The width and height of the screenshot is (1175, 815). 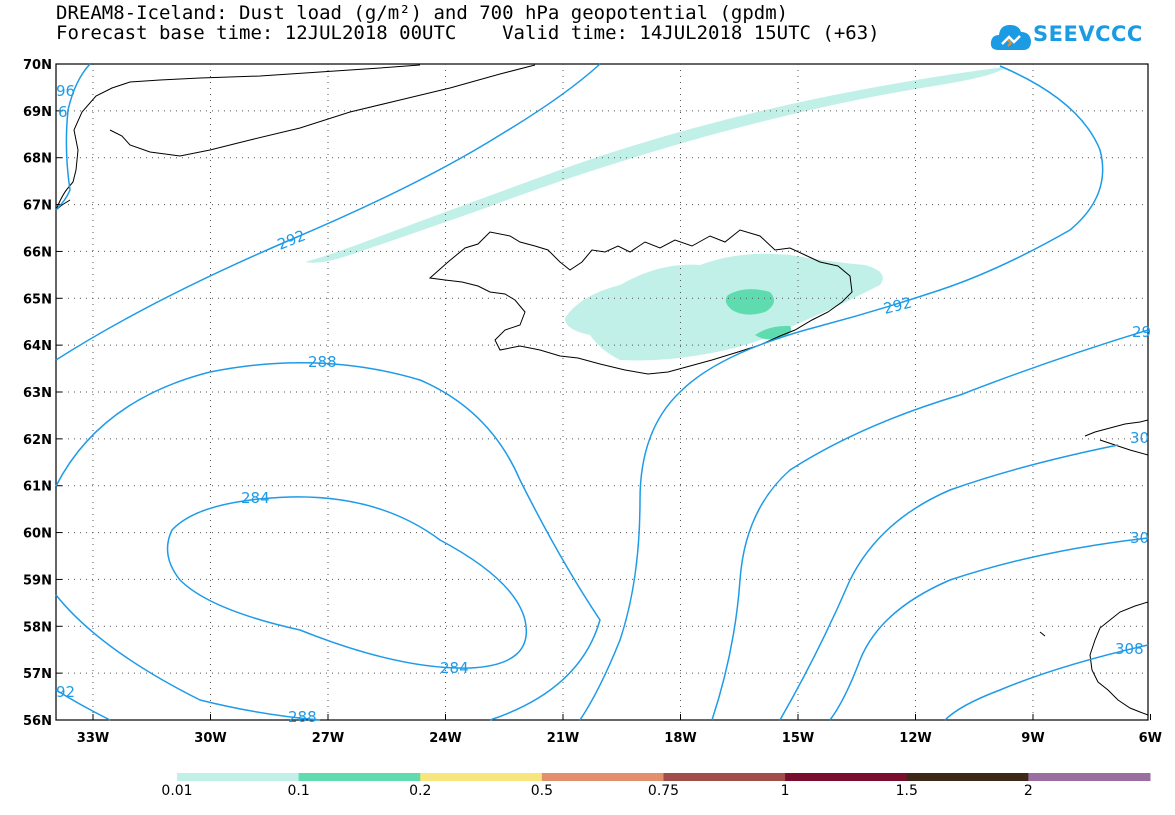 What do you see at coordinates (1116, 437) in the screenshot?
I see `faroe-coast` at bounding box center [1116, 437].